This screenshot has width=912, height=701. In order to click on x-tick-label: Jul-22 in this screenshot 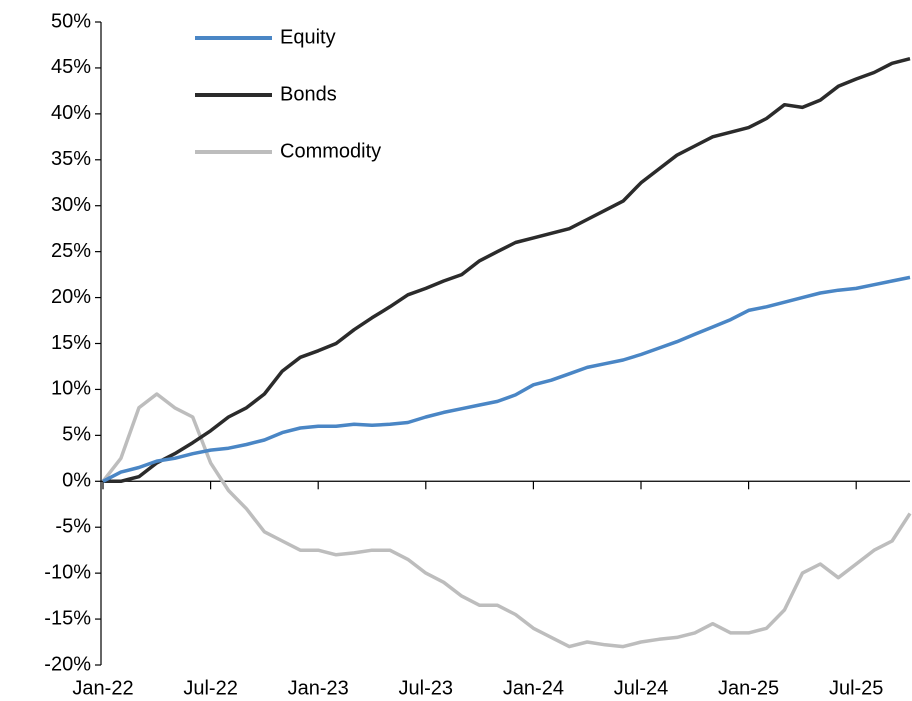, I will do `click(210, 688)`.